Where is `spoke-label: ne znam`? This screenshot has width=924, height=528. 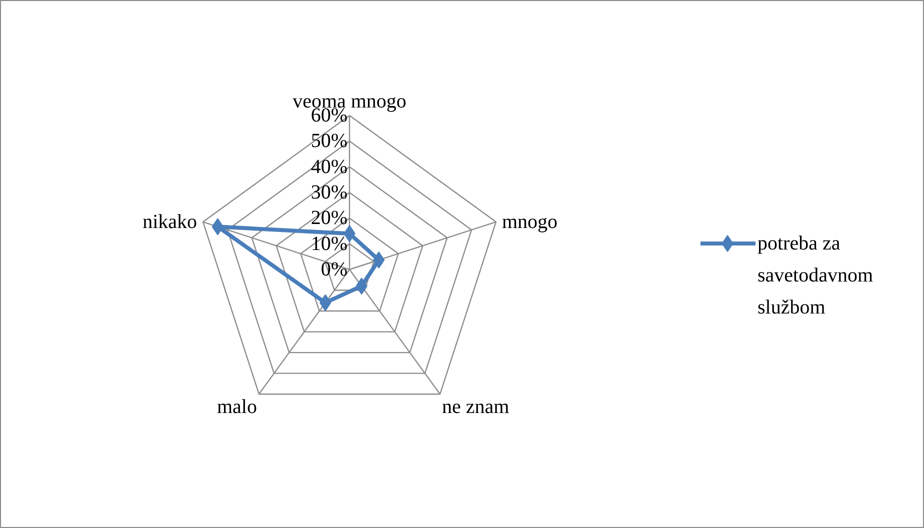
spoke-label: ne znam is located at coordinates (476, 407).